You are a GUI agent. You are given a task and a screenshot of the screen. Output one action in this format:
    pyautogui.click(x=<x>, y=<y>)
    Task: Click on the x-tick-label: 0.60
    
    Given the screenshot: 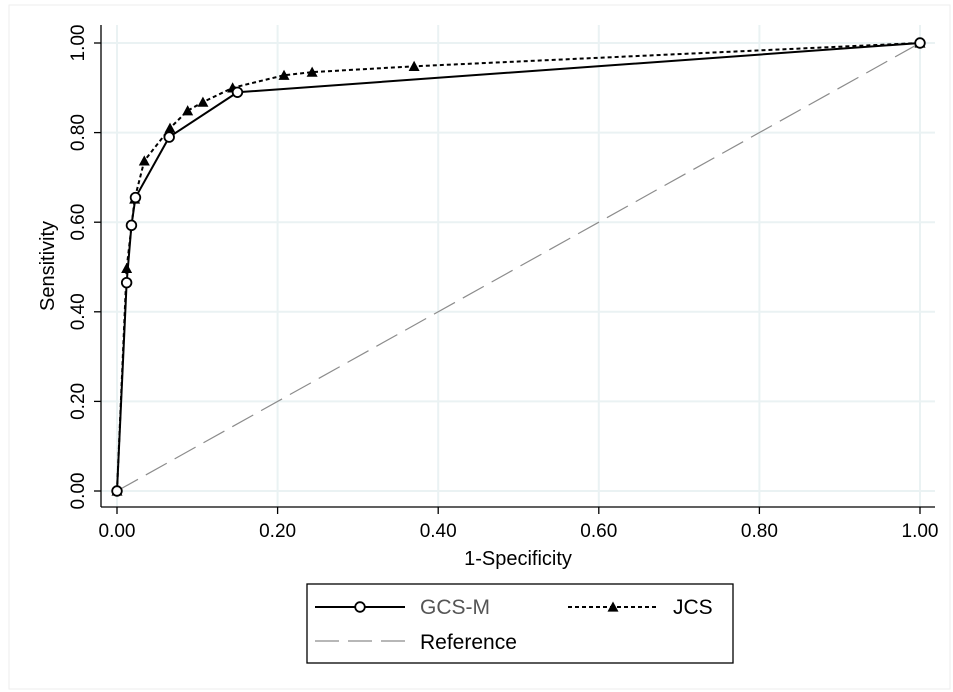 What is the action you would take?
    pyautogui.click(x=598, y=531)
    